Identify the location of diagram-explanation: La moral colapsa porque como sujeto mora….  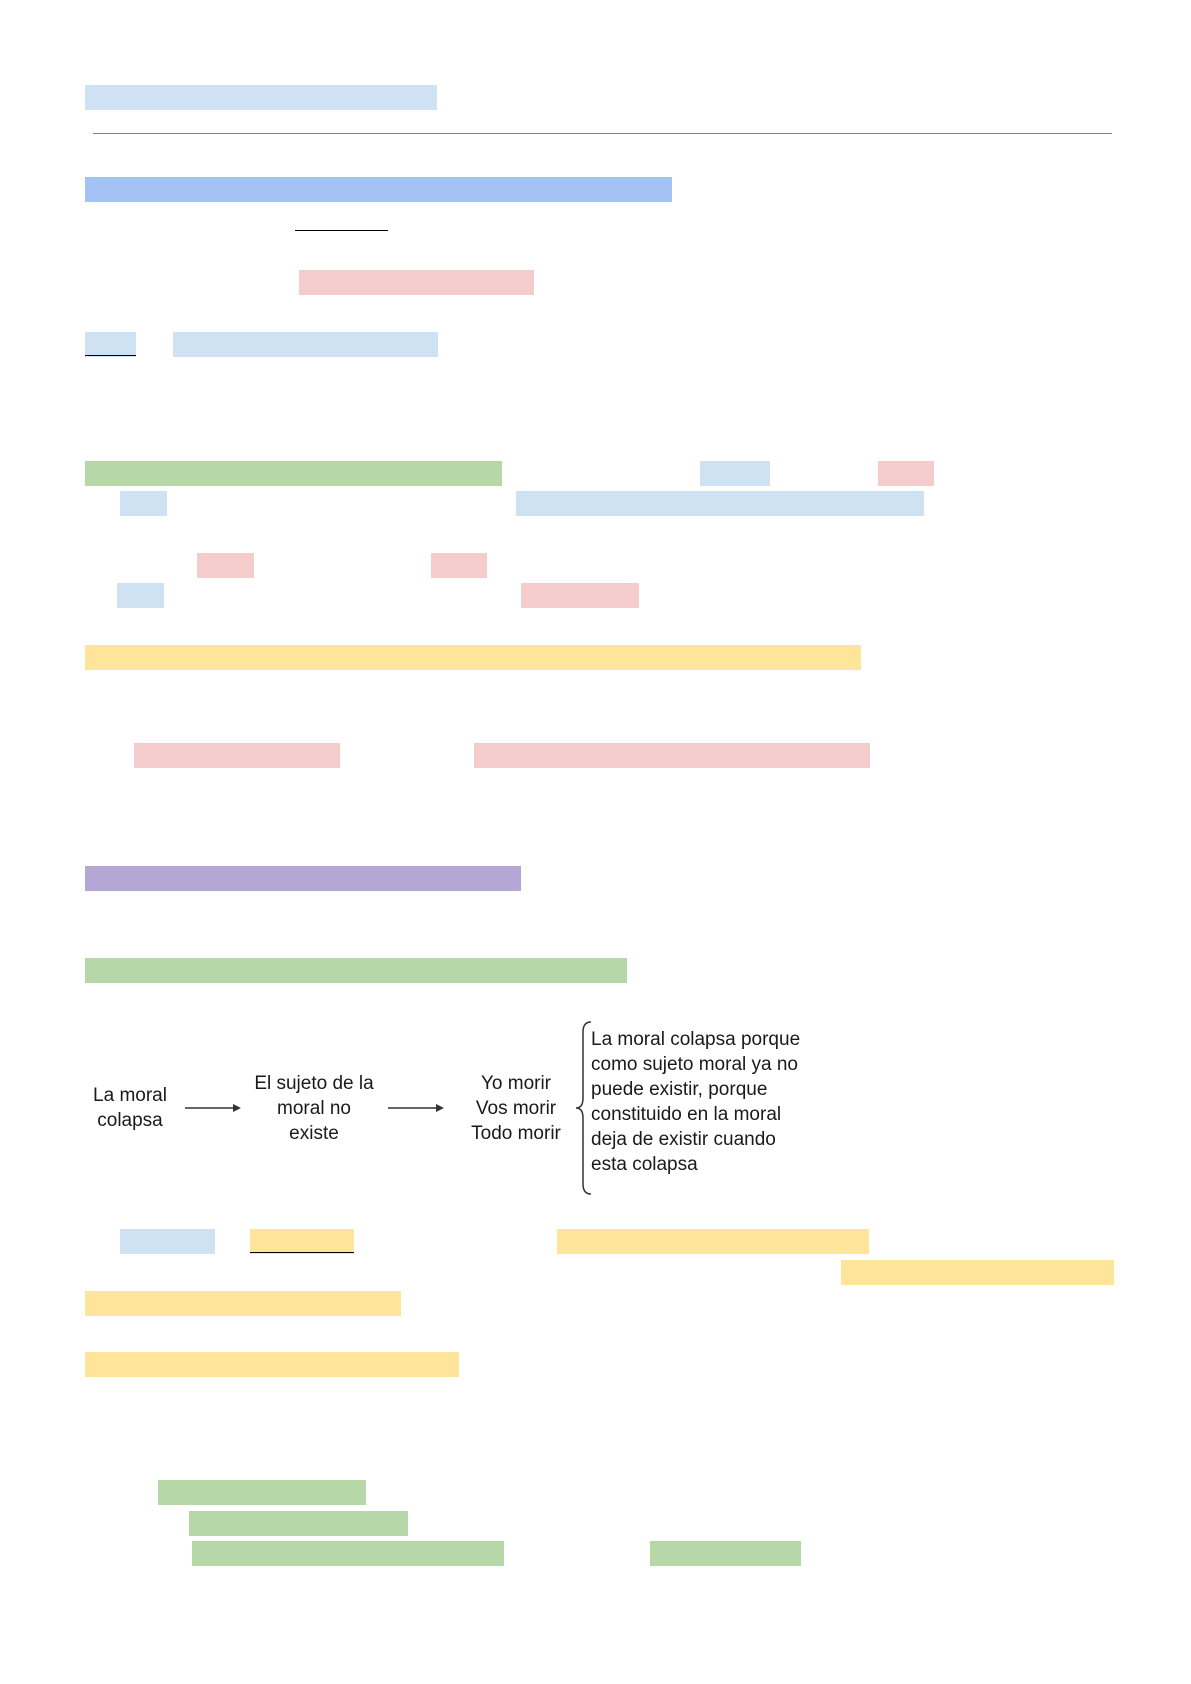
(696, 1102).